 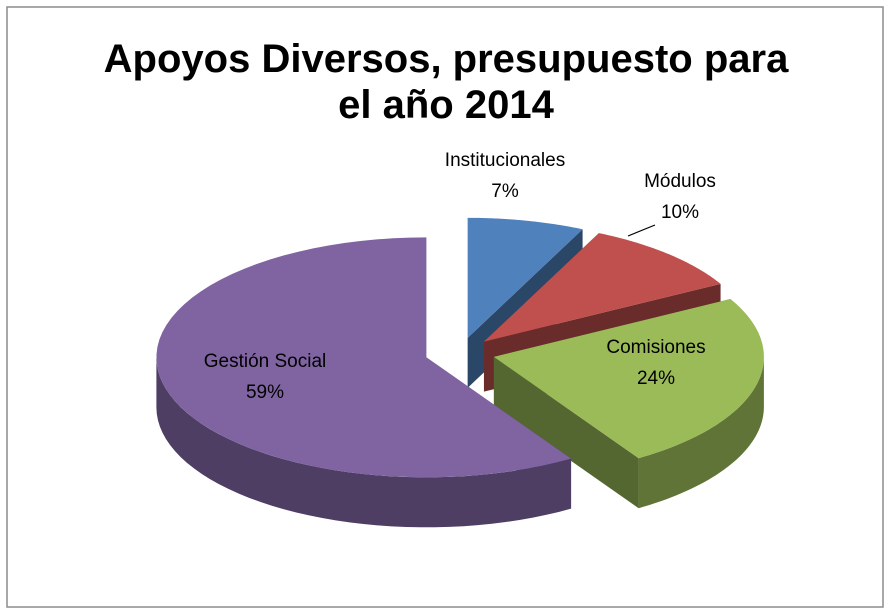 What do you see at coordinates (680, 197) in the screenshot?
I see `data-label: Módulos 10%` at bounding box center [680, 197].